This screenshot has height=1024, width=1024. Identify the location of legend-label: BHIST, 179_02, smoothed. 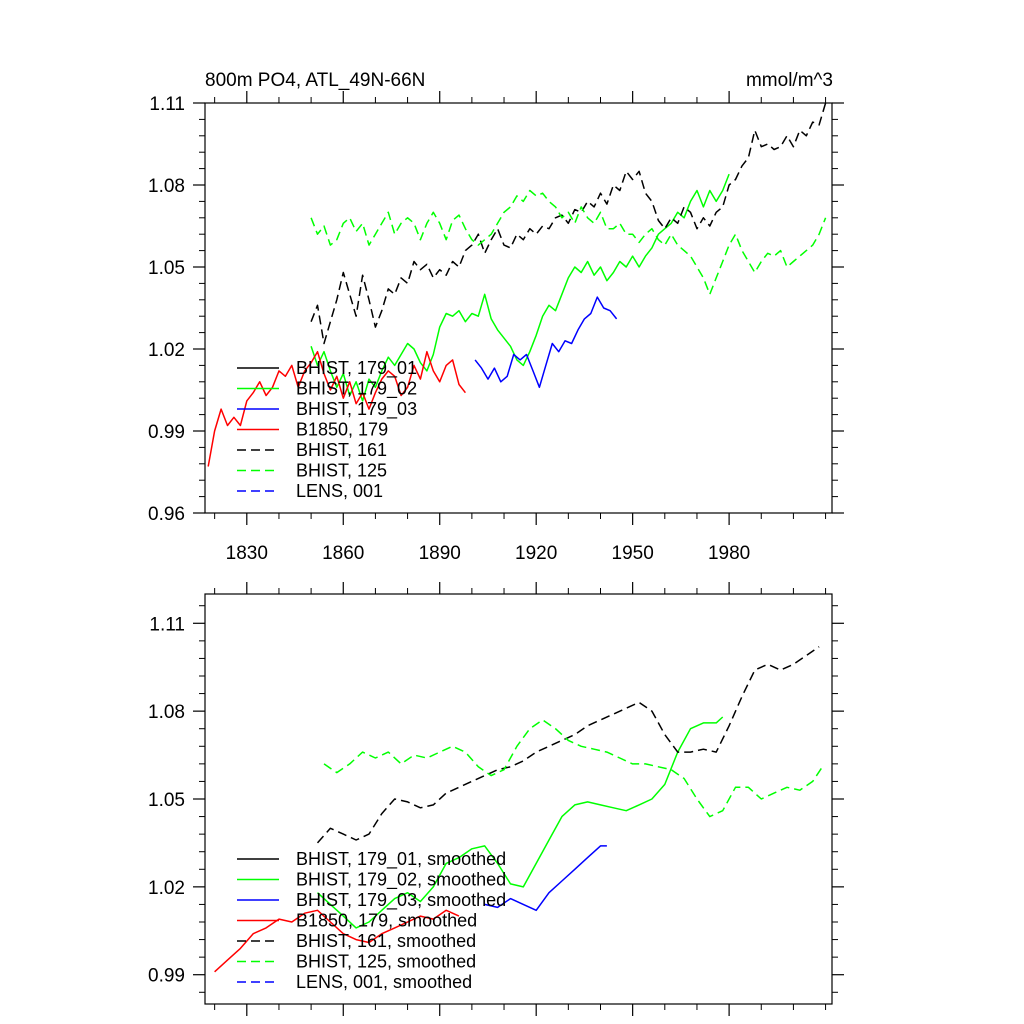
(401, 880).